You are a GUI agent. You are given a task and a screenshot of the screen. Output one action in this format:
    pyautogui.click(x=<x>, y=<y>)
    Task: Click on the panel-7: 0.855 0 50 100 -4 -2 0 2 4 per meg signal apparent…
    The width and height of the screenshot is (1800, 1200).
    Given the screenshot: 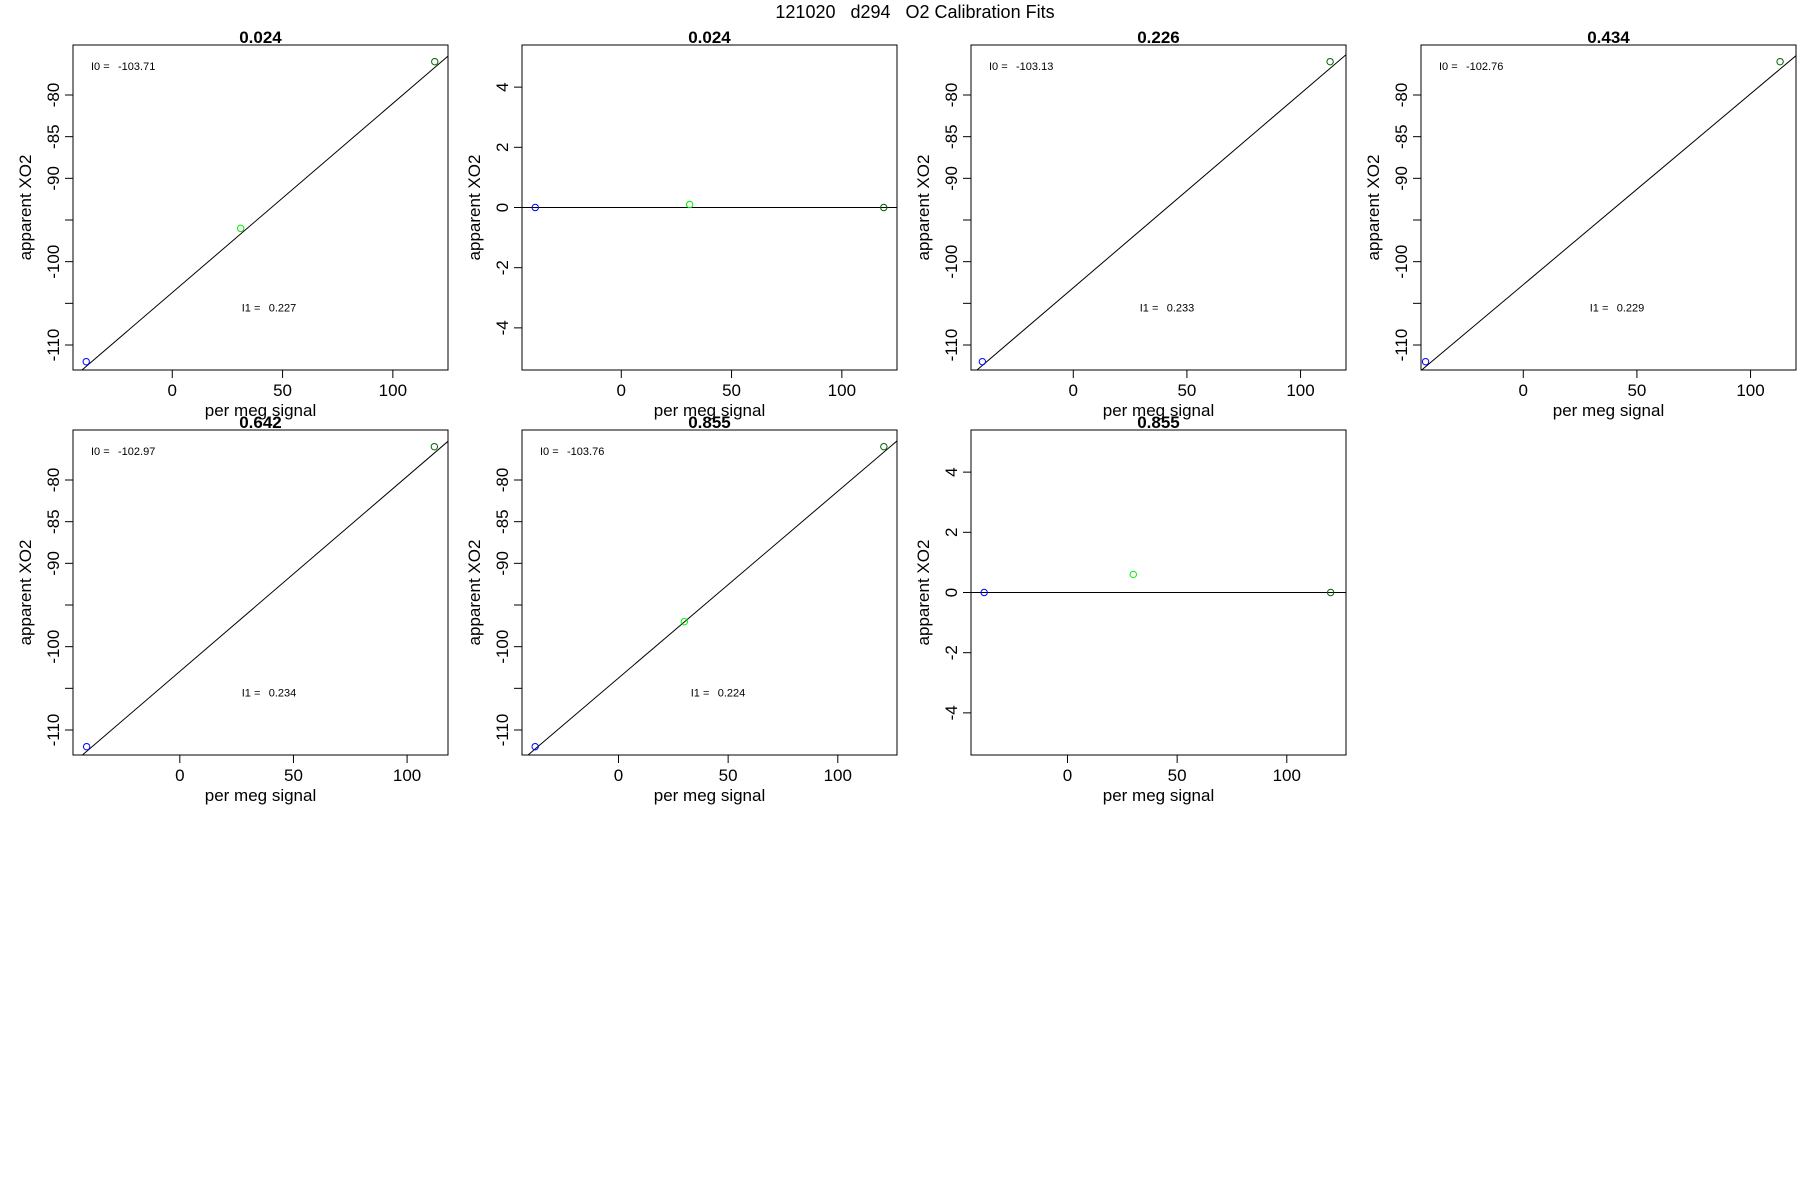 What is the action you would take?
    pyautogui.click(x=1130, y=609)
    